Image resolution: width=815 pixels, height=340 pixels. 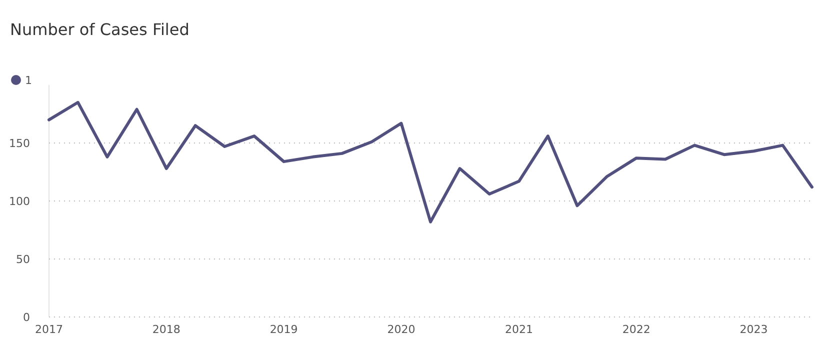 I want to click on y-tick-label: 0, so click(x=26, y=317).